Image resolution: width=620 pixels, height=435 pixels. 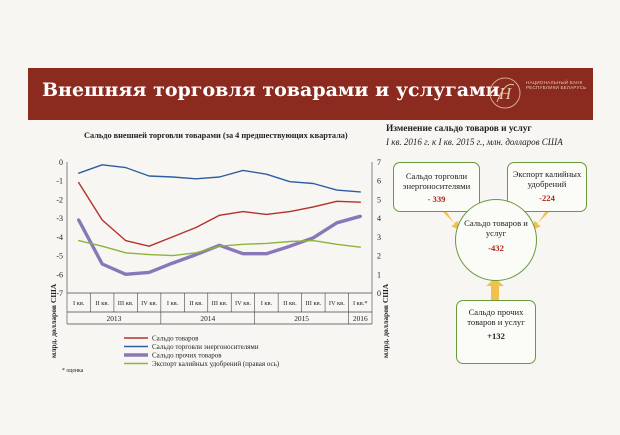 What do you see at coordinates (175, 339) in the screenshot?
I see `legend-label-1: Сальдо товаров` at bounding box center [175, 339].